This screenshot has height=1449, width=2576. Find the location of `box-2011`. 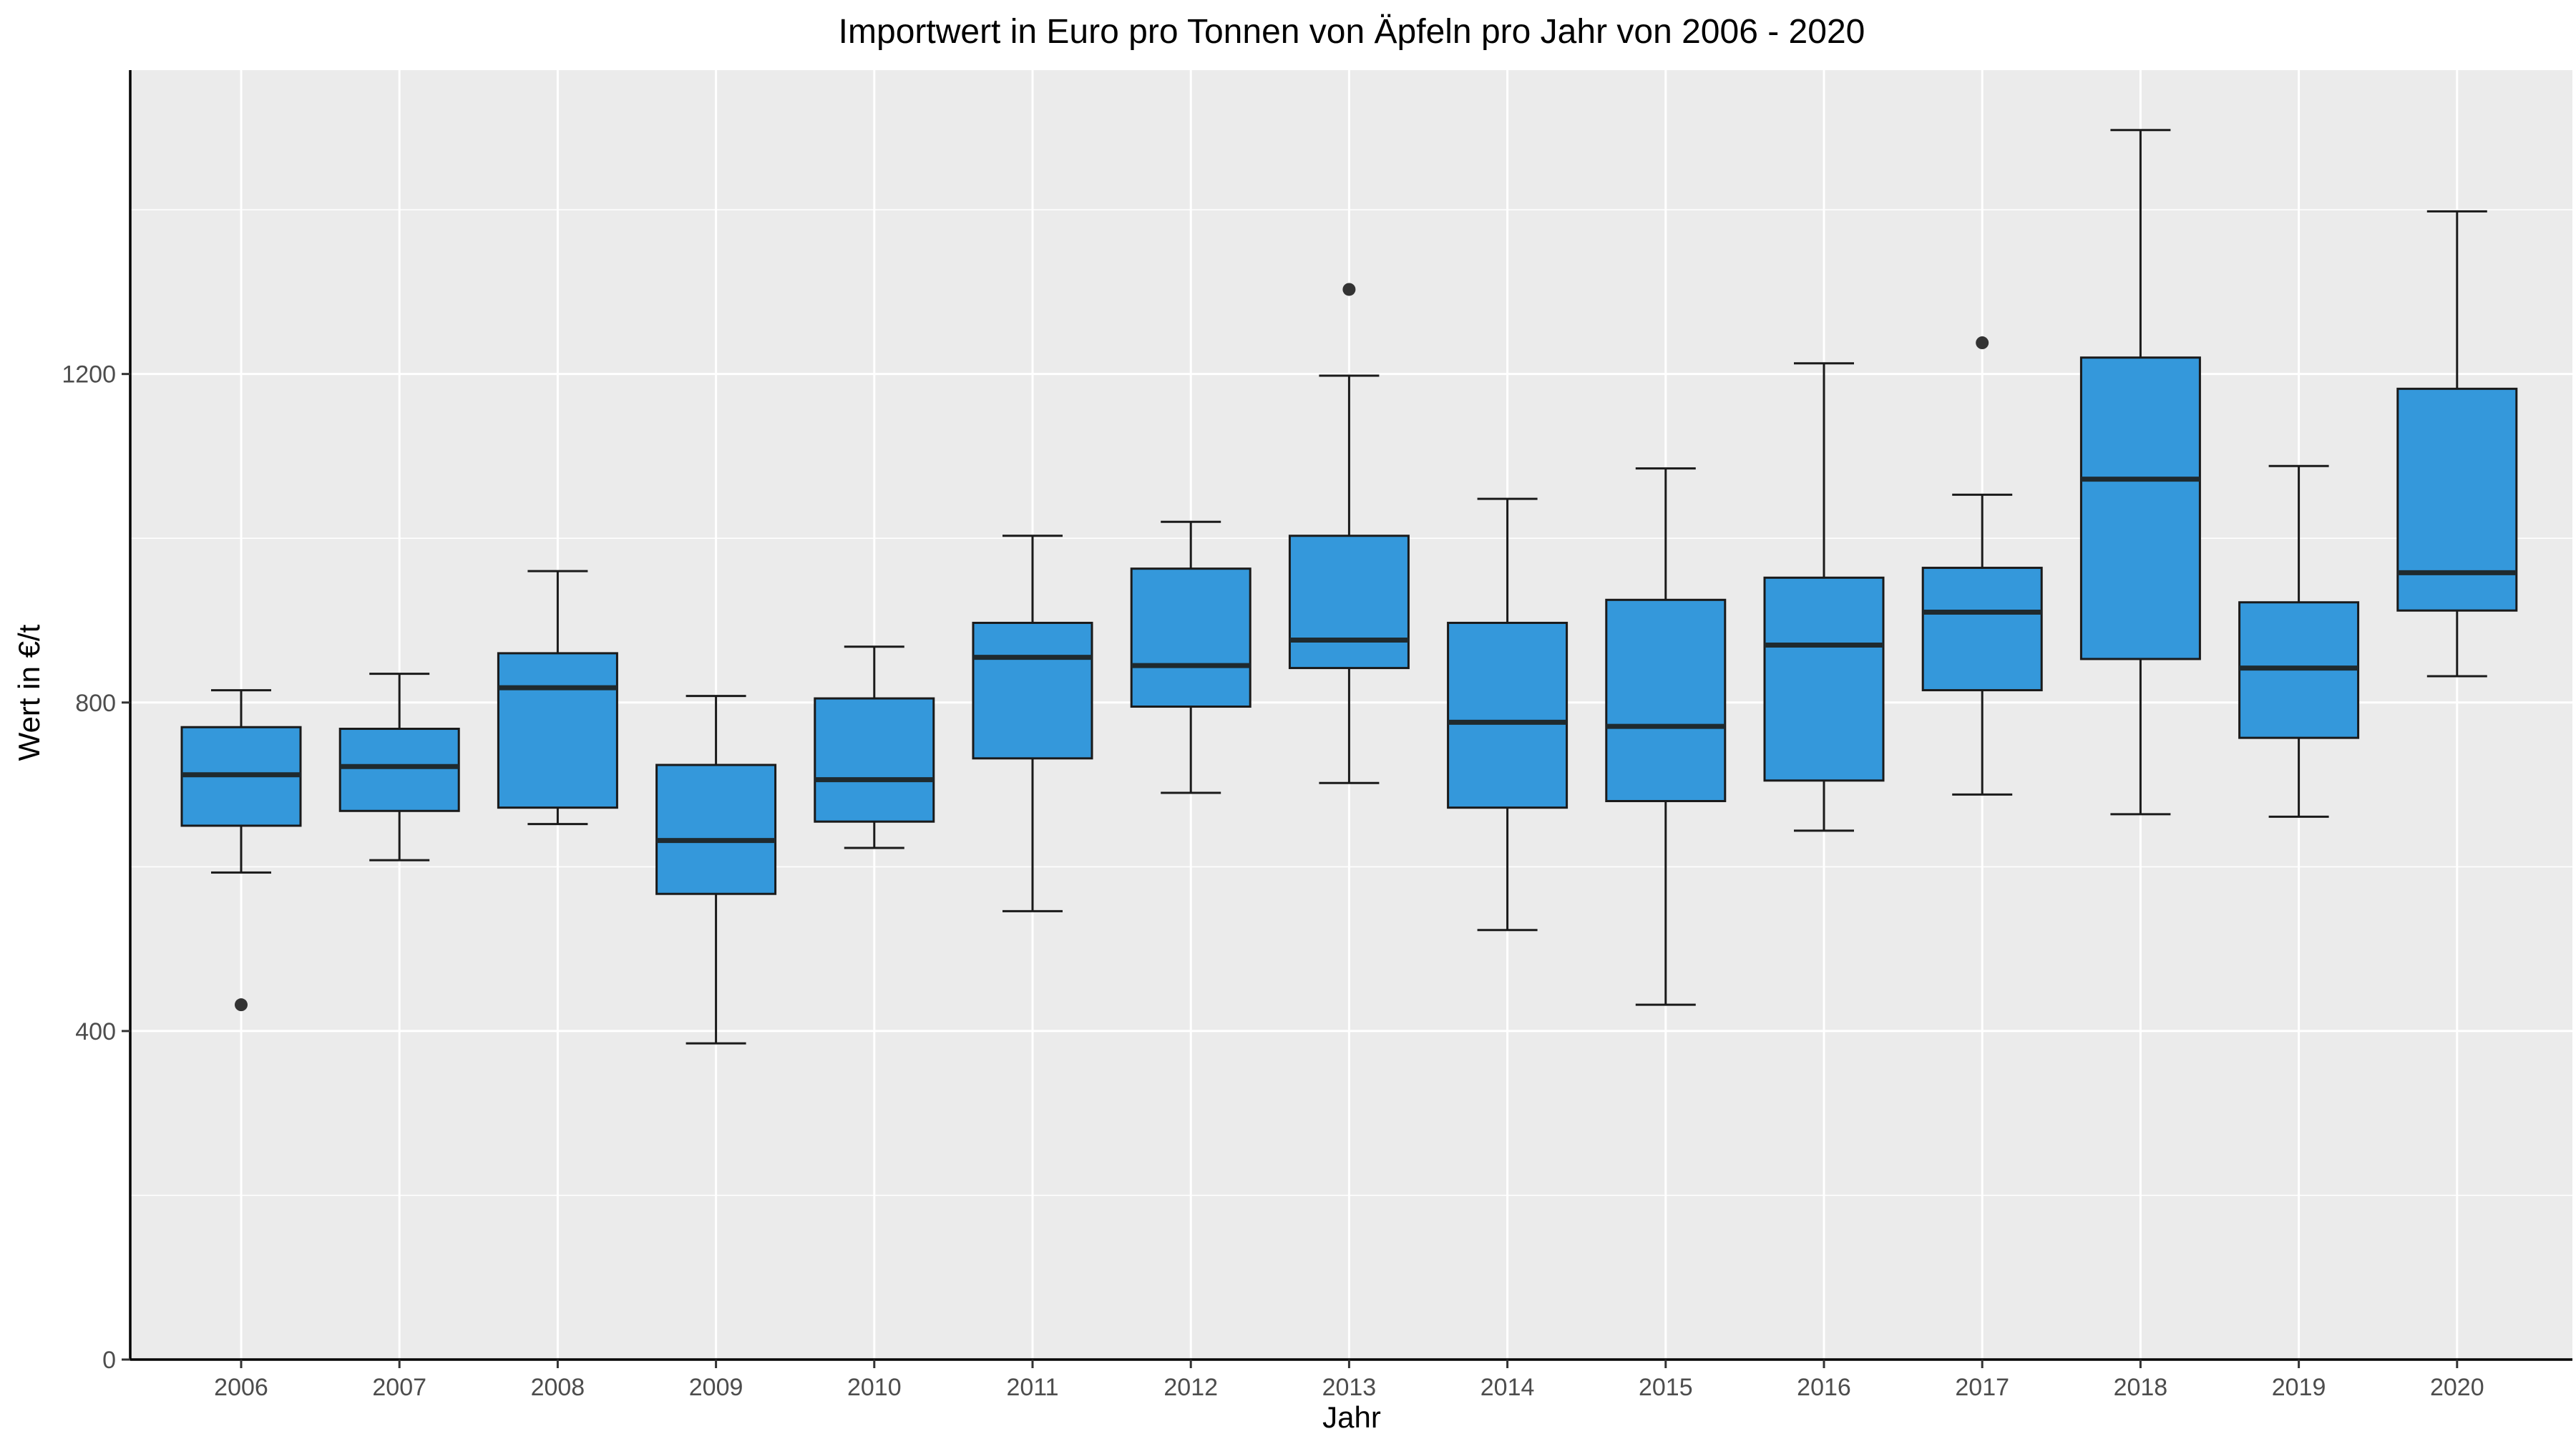

box-2011 is located at coordinates (1032, 723).